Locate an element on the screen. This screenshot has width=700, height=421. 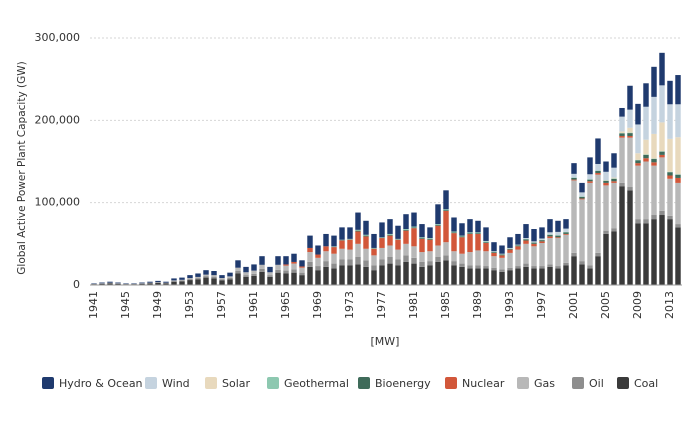
legend-label: Gas is located at coordinates (544, 383).